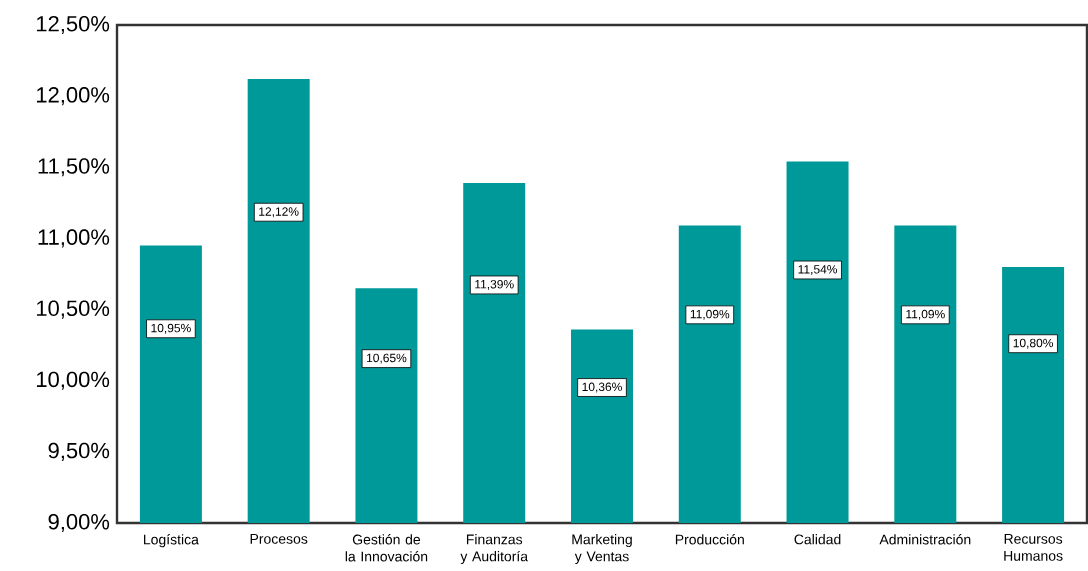  I want to click on x-tick-label: Gestión de la Innovación, so click(386, 548).